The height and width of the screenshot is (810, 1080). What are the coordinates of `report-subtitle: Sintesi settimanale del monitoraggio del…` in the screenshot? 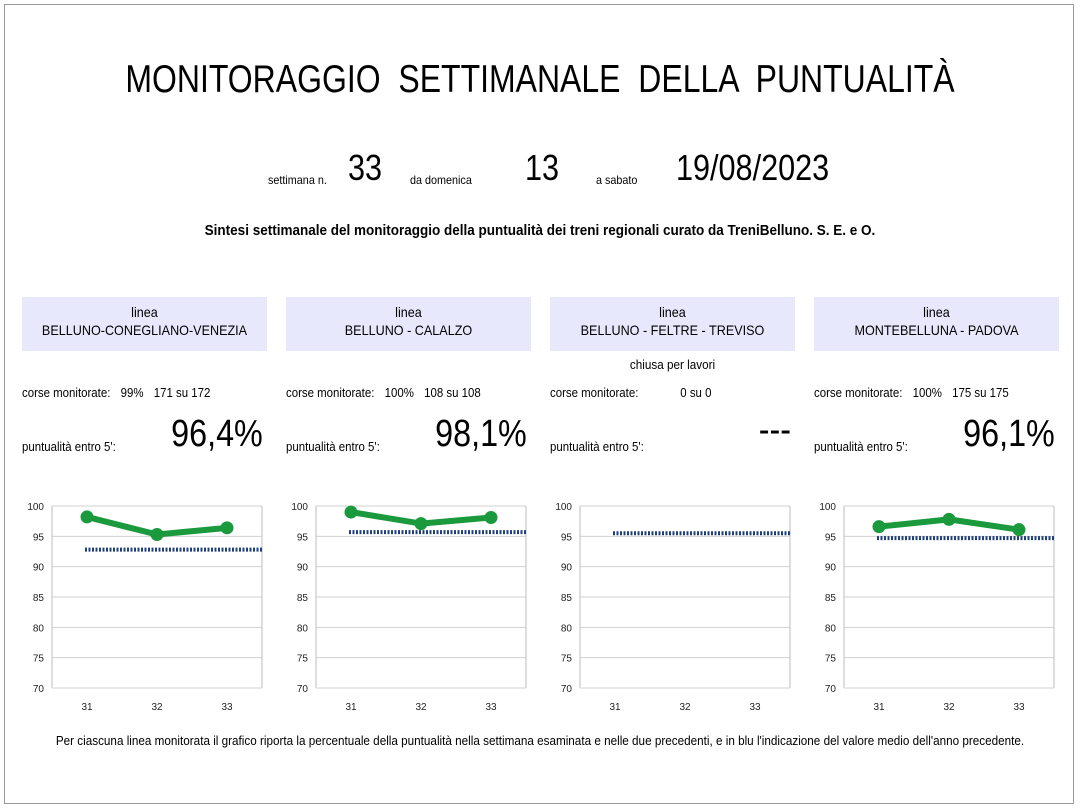 It's located at (540, 230).